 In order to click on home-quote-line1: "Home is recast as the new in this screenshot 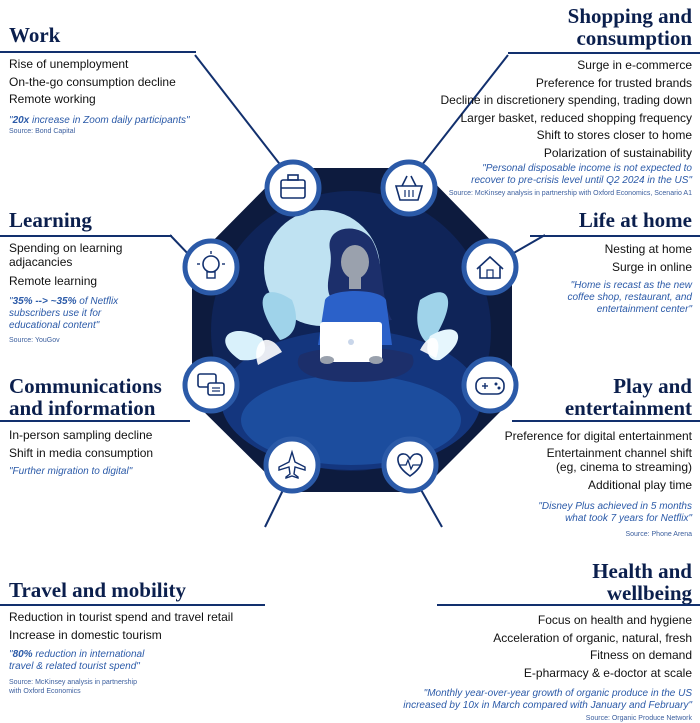, I will do `click(631, 285)`.